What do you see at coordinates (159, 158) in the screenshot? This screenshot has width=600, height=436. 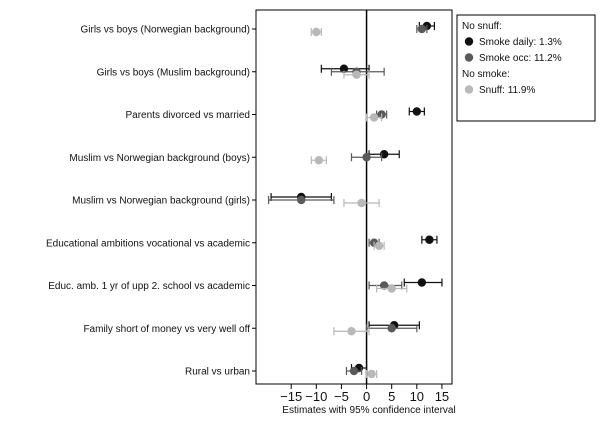 I see `category-label: Muslim vs Norwegian background (boys)` at bounding box center [159, 158].